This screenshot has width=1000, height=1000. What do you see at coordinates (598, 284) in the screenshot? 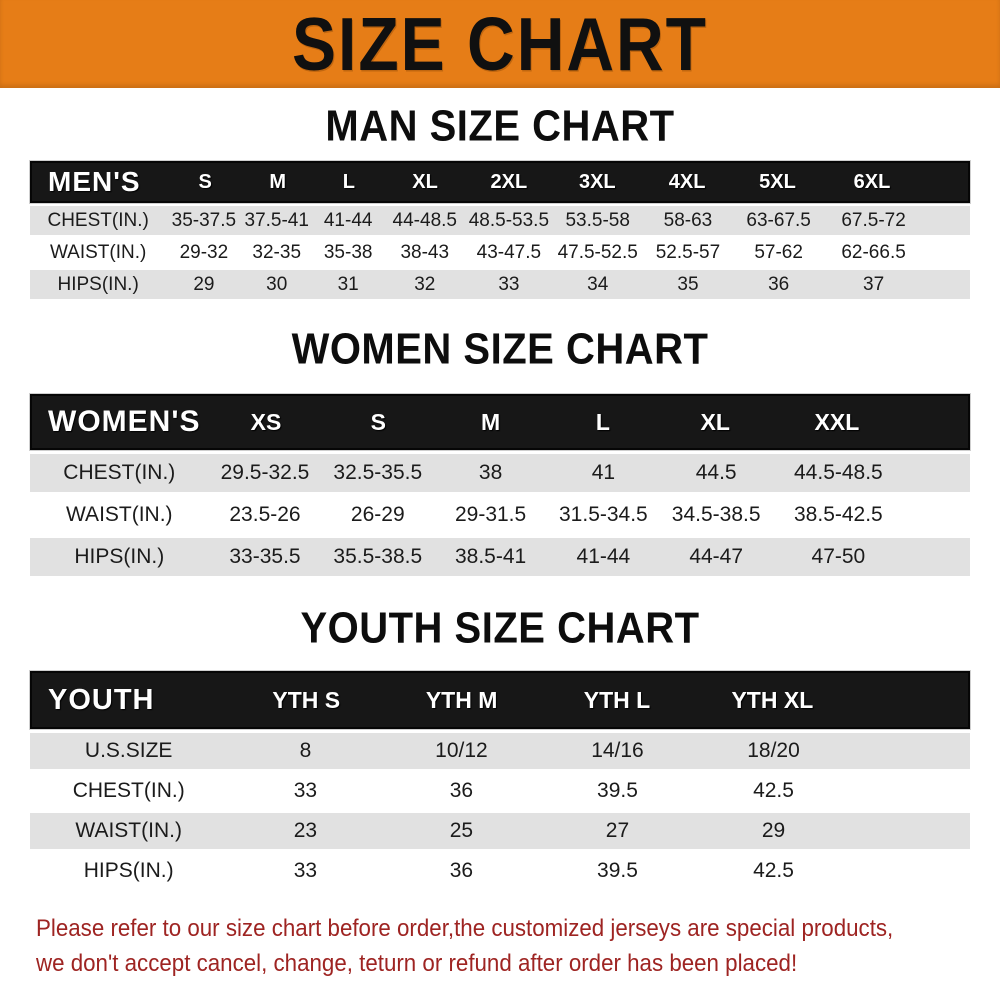
I see `size-value: 34` at bounding box center [598, 284].